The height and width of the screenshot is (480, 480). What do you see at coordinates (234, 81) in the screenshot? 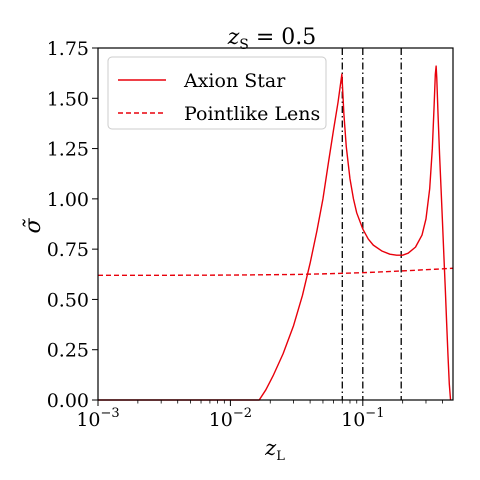
I see `legend-label-axion-star: Axion Star` at bounding box center [234, 81].